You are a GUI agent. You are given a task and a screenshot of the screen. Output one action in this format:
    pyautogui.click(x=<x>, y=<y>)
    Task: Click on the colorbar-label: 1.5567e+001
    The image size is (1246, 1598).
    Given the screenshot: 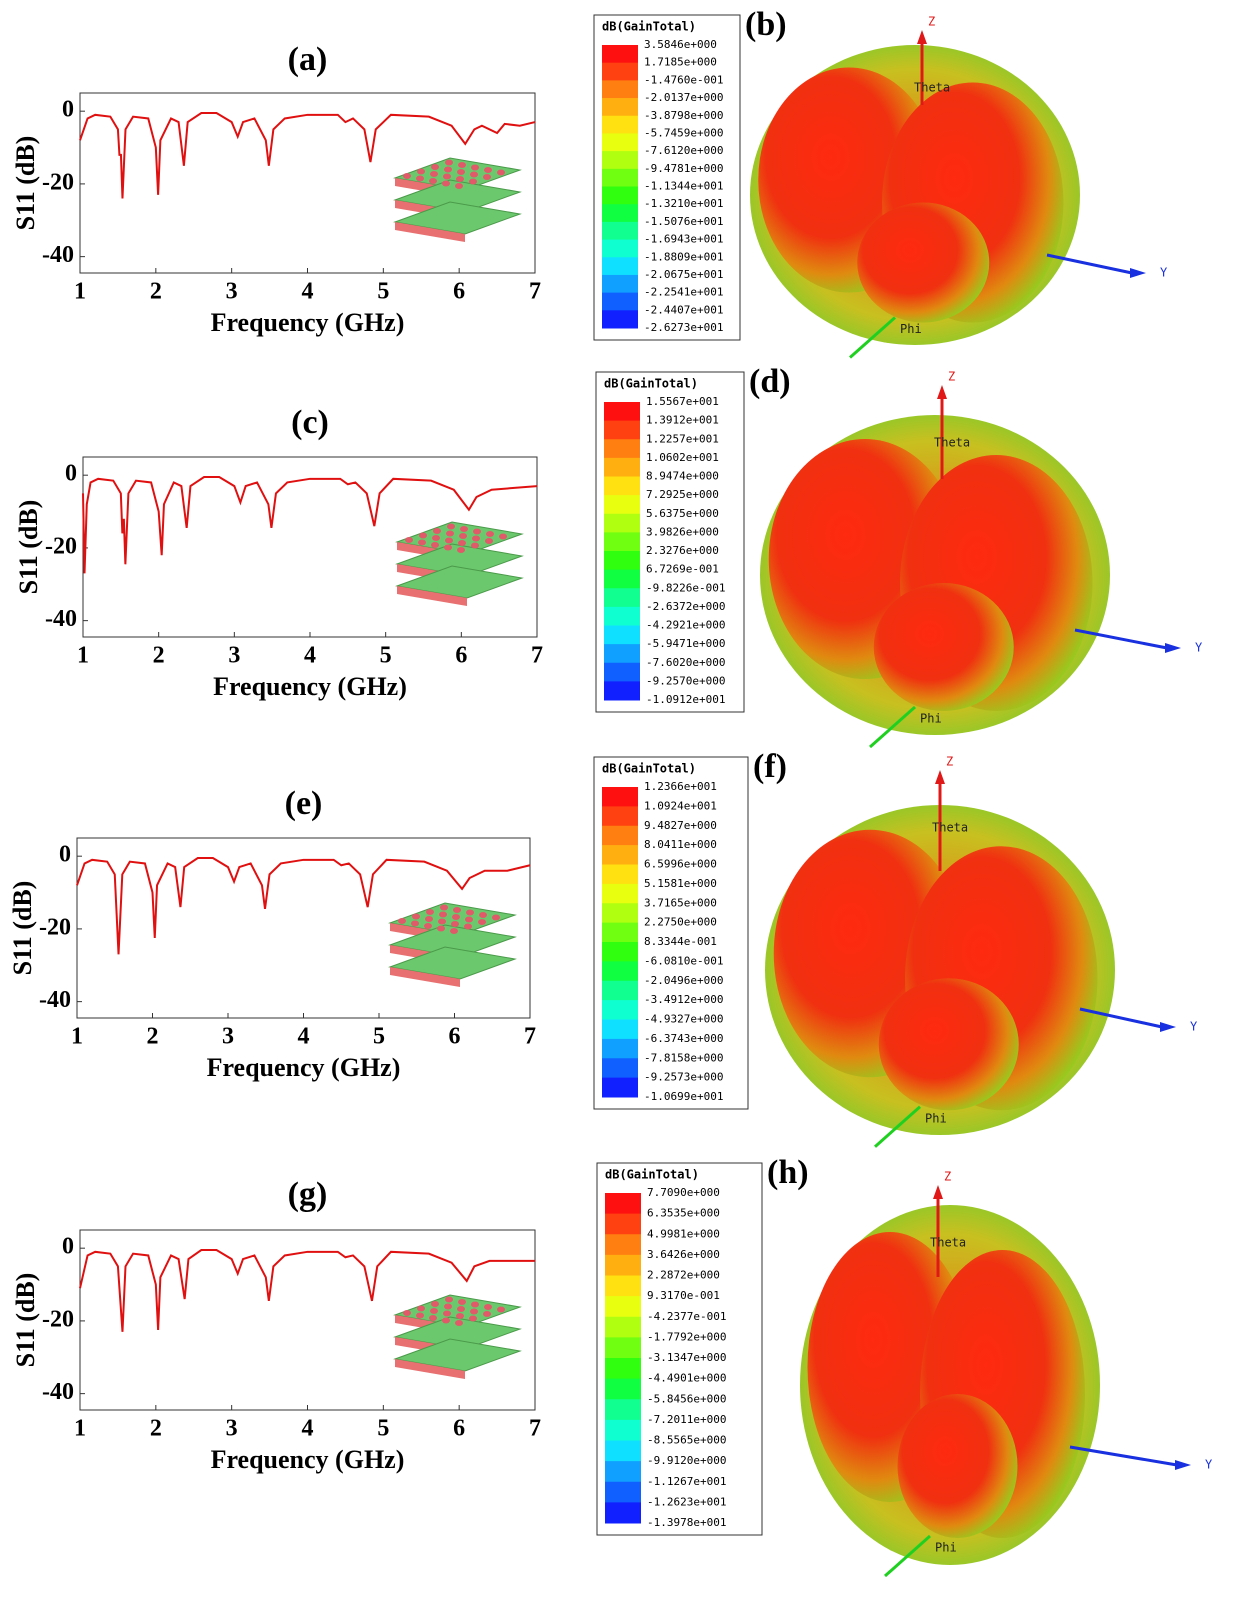 What is the action you would take?
    pyautogui.click(x=682, y=401)
    